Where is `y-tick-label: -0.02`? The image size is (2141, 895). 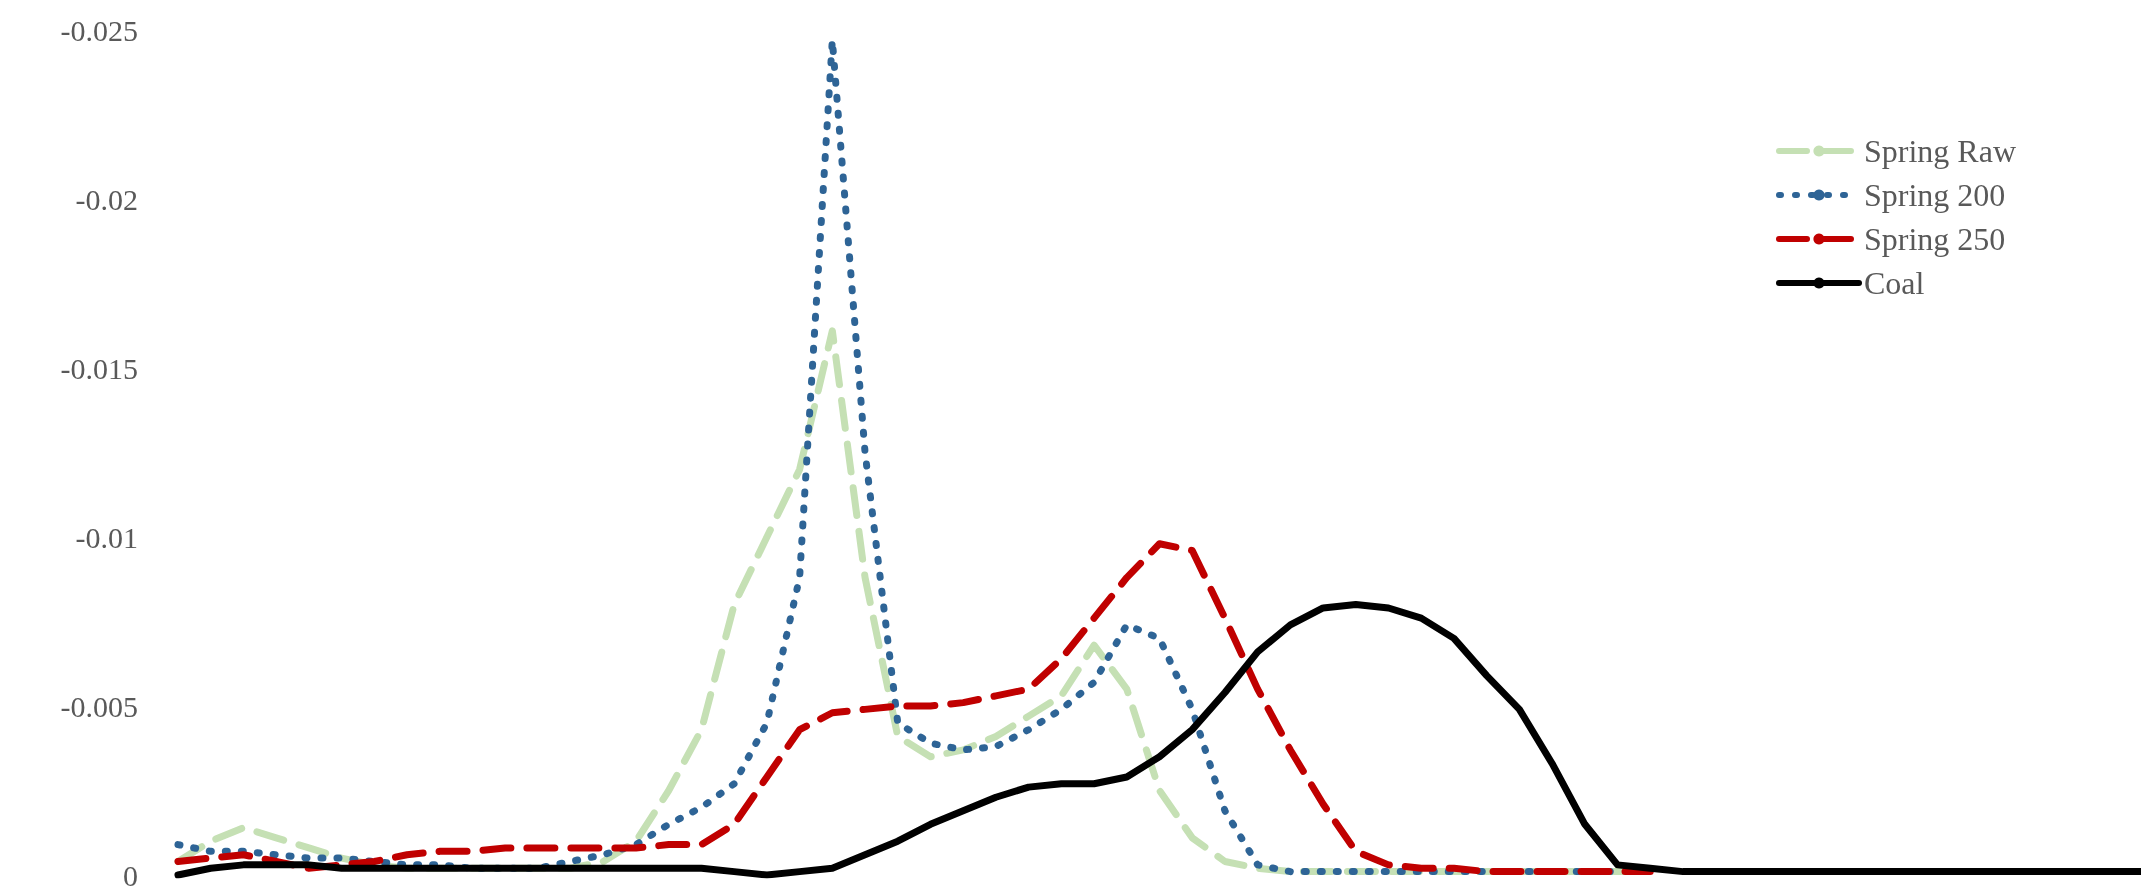 y-tick-label: -0.02 is located at coordinates (106, 199).